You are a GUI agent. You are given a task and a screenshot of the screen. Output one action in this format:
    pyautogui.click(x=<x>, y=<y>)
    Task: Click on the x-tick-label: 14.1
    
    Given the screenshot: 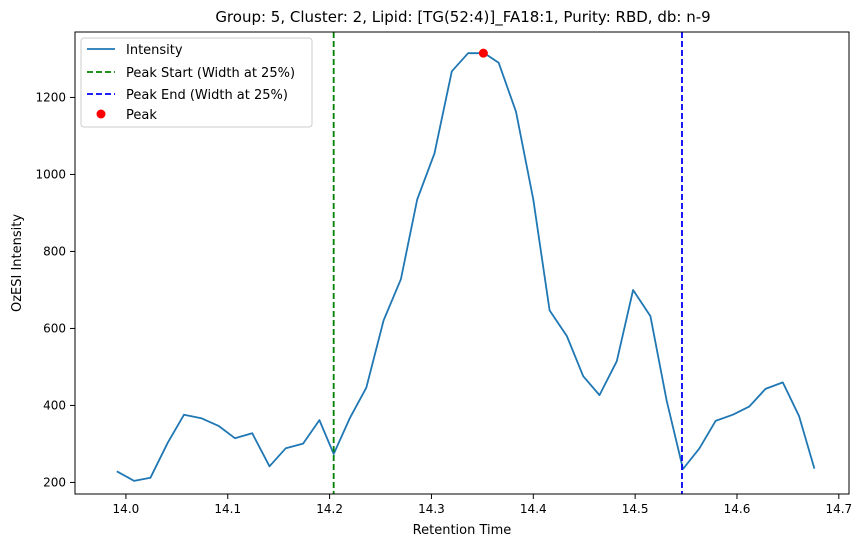 What is the action you would take?
    pyautogui.click(x=227, y=509)
    